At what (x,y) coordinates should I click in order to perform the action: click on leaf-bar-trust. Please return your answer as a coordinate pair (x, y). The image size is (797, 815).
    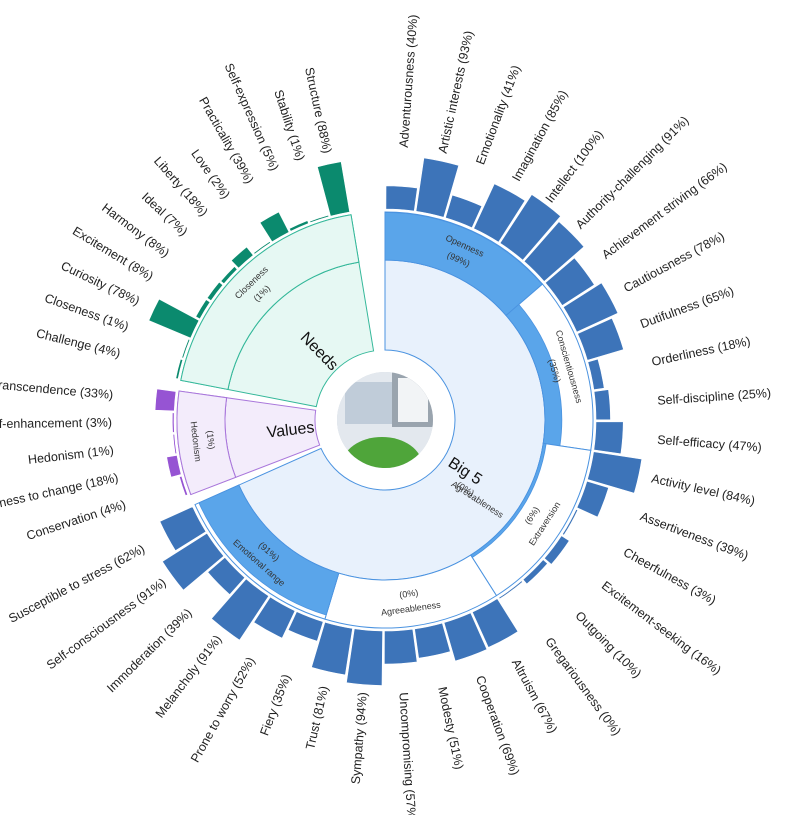
    Looking at the image, I should click on (332, 648).